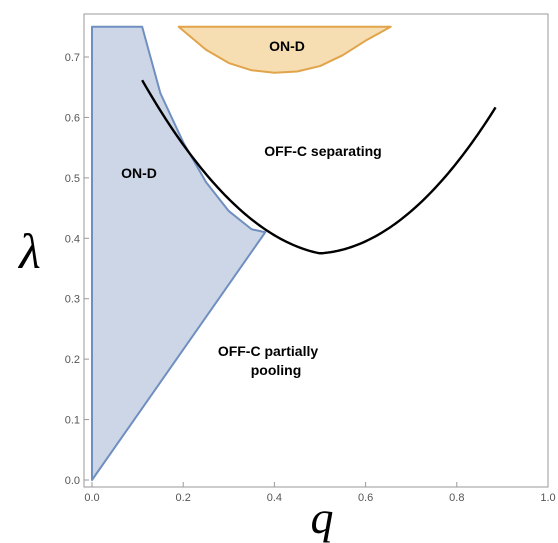 This screenshot has width=558, height=543. I want to click on x-tick-label: 0.8, so click(456, 498).